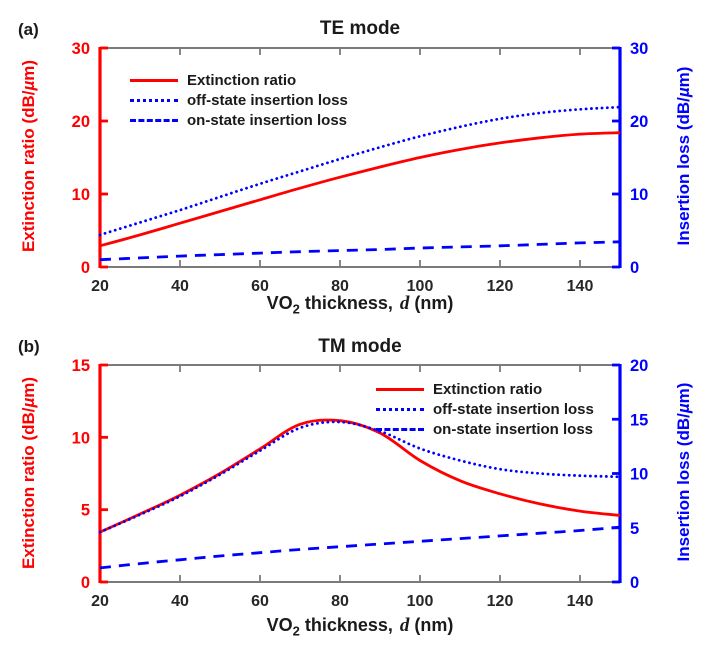 Image resolution: width=717 pixels, height=663 pixels. Describe the element at coordinates (360, 346) in the screenshot. I see `panel-b-title: TM mode` at that location.